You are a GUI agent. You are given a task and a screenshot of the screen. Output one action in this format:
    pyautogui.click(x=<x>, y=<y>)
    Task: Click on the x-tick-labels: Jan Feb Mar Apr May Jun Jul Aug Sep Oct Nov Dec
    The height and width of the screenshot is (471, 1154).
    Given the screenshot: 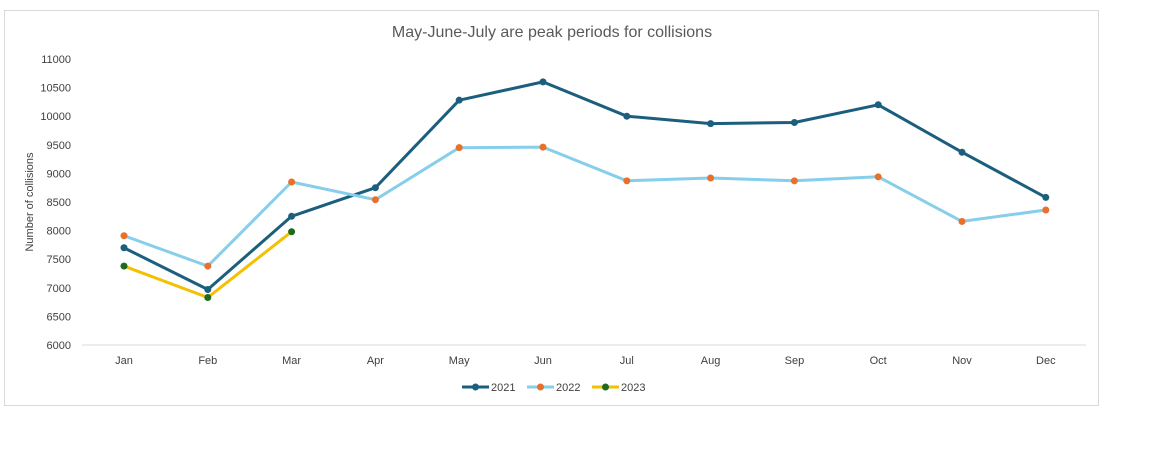 What is the action you would take?
    pyautogui.click(x=585, y=361)
    